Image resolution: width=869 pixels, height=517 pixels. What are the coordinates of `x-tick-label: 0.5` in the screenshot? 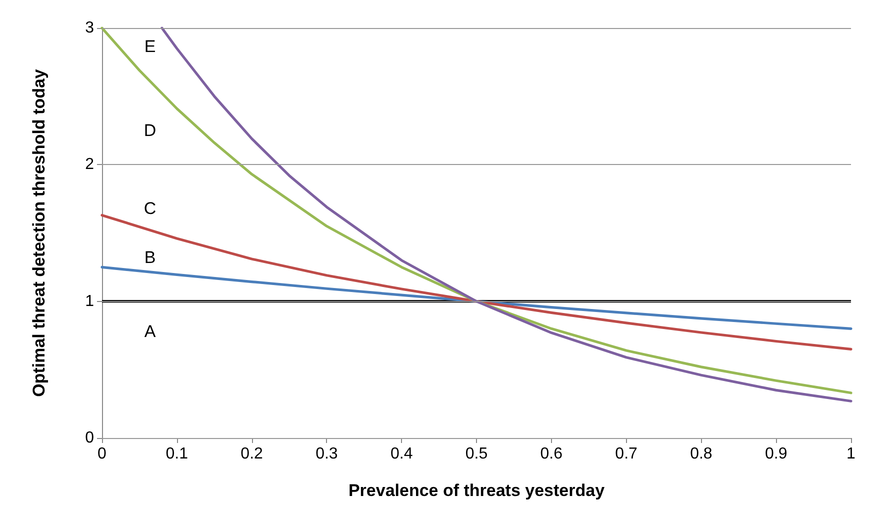 It's located at (476, 454).